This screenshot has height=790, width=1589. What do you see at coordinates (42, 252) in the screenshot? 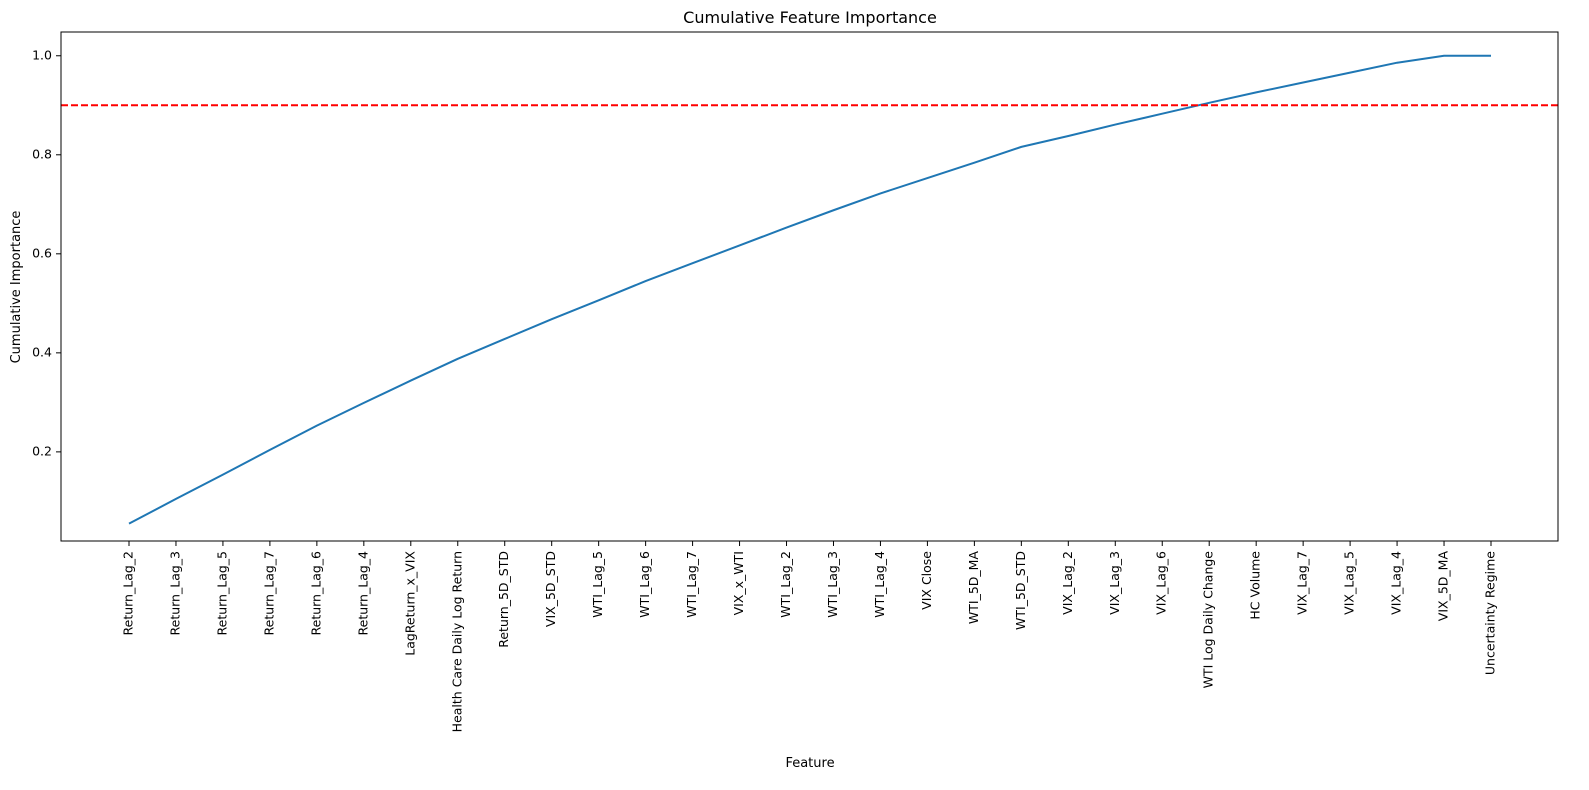
I see `y-tick-label: 0.6` at bounding box center [42, 252].